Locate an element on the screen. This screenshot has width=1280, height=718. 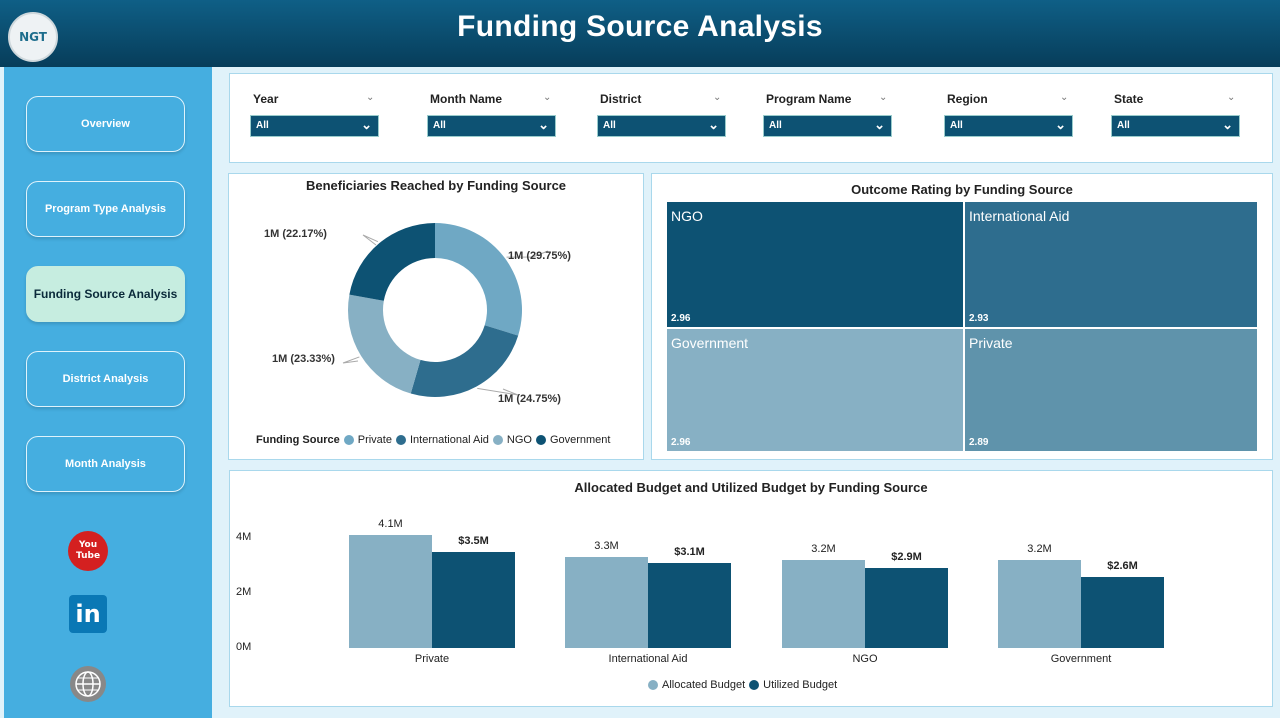
nav-overview: Overview is located at coordinates (105, 124).